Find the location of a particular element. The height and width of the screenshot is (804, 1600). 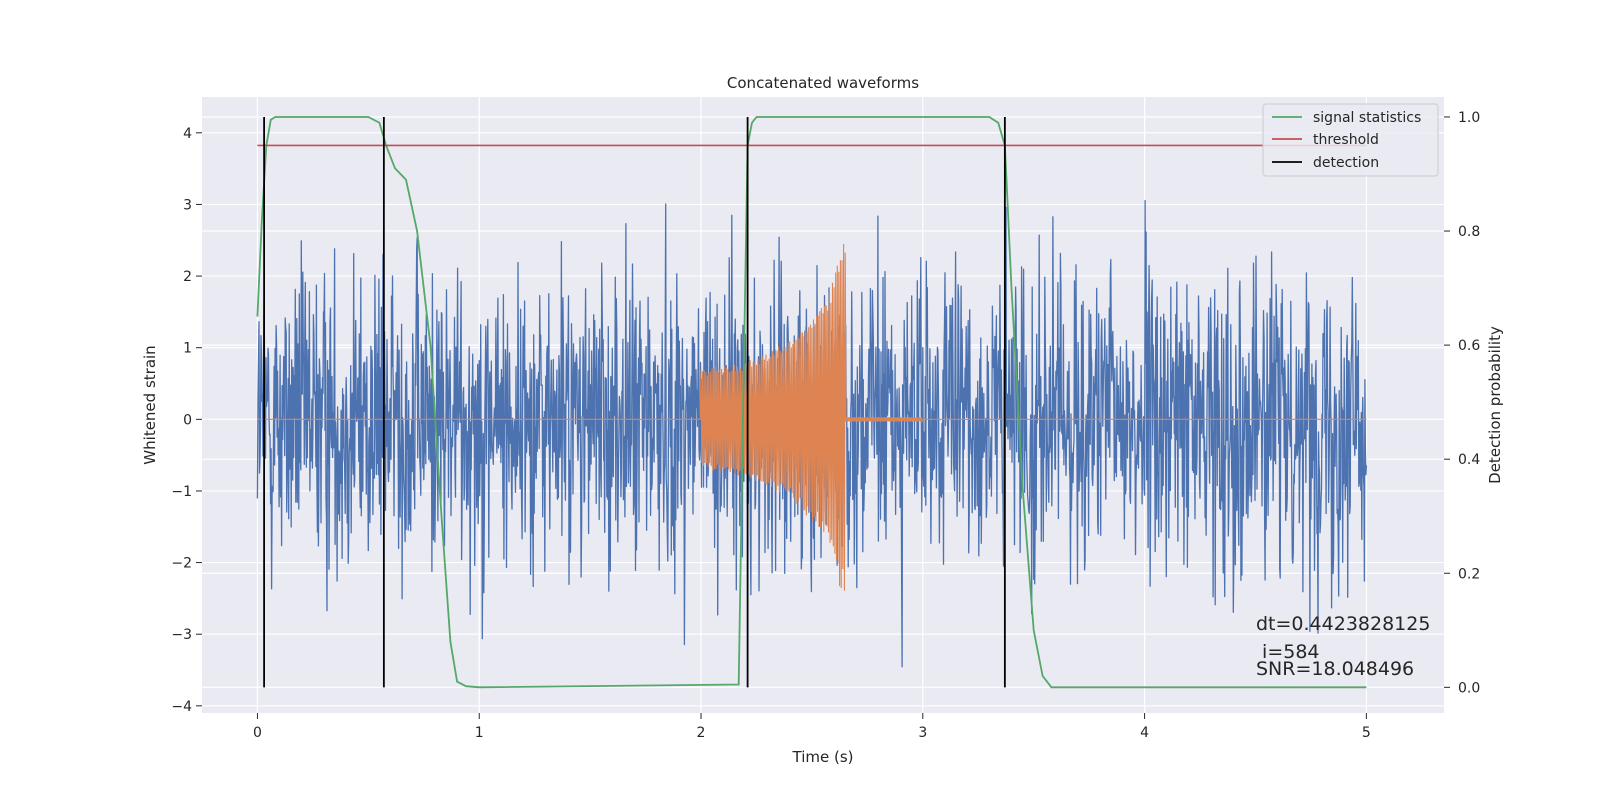

chart-title: Concatenated waveforms is located at coordinates (823, 83).